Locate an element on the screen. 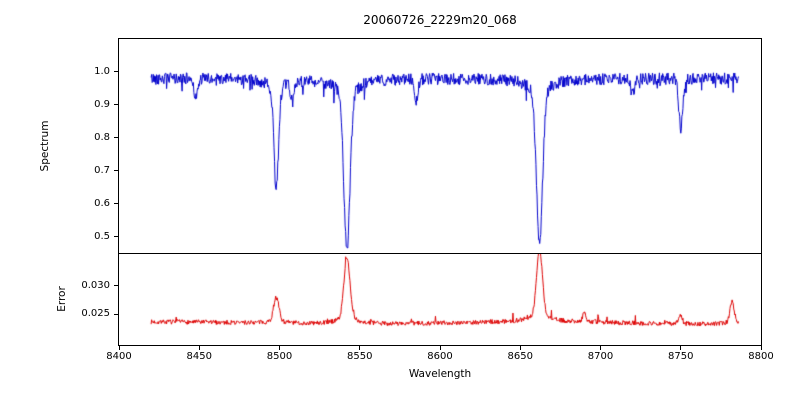 This screenshot has width=800, height=400. y-tick-label-spectrum: 0.6 is located at coordinates (102, 203).